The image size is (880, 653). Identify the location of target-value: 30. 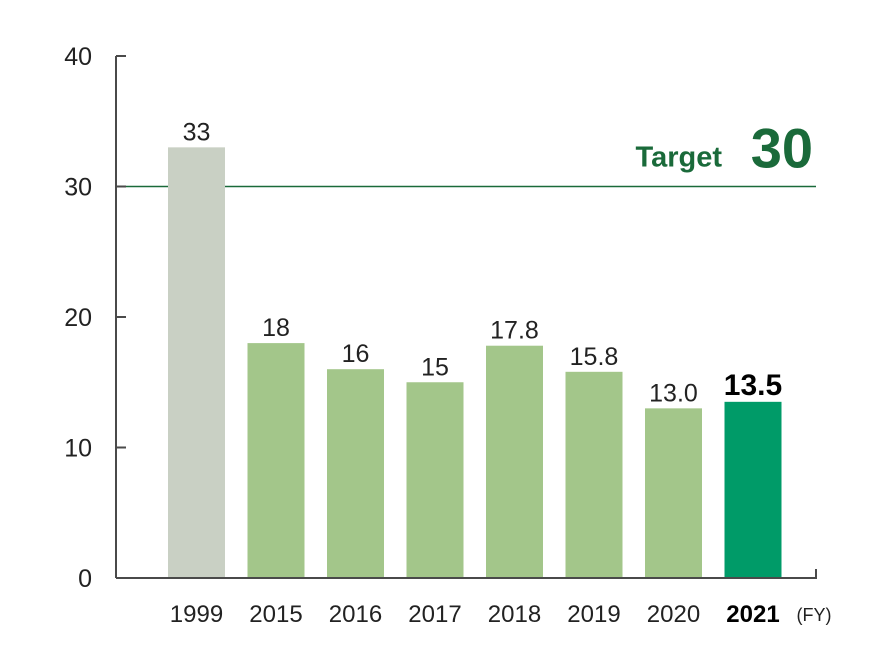
(782, 148).